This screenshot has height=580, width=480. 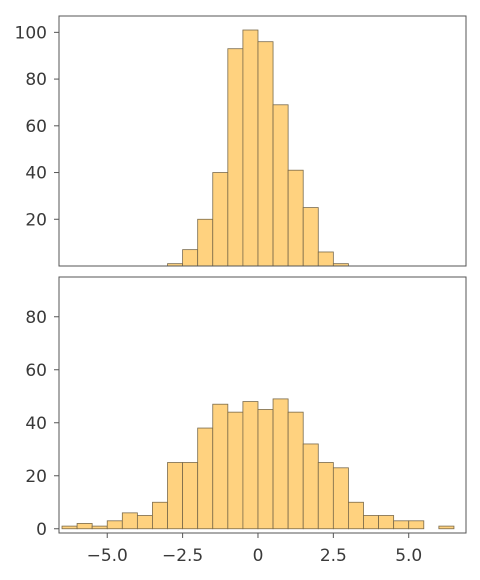 What do you see at coordinates (333, 556) in the screenshot?
I see `x-tick-label: 2.5` at bounding box center [333, 556].